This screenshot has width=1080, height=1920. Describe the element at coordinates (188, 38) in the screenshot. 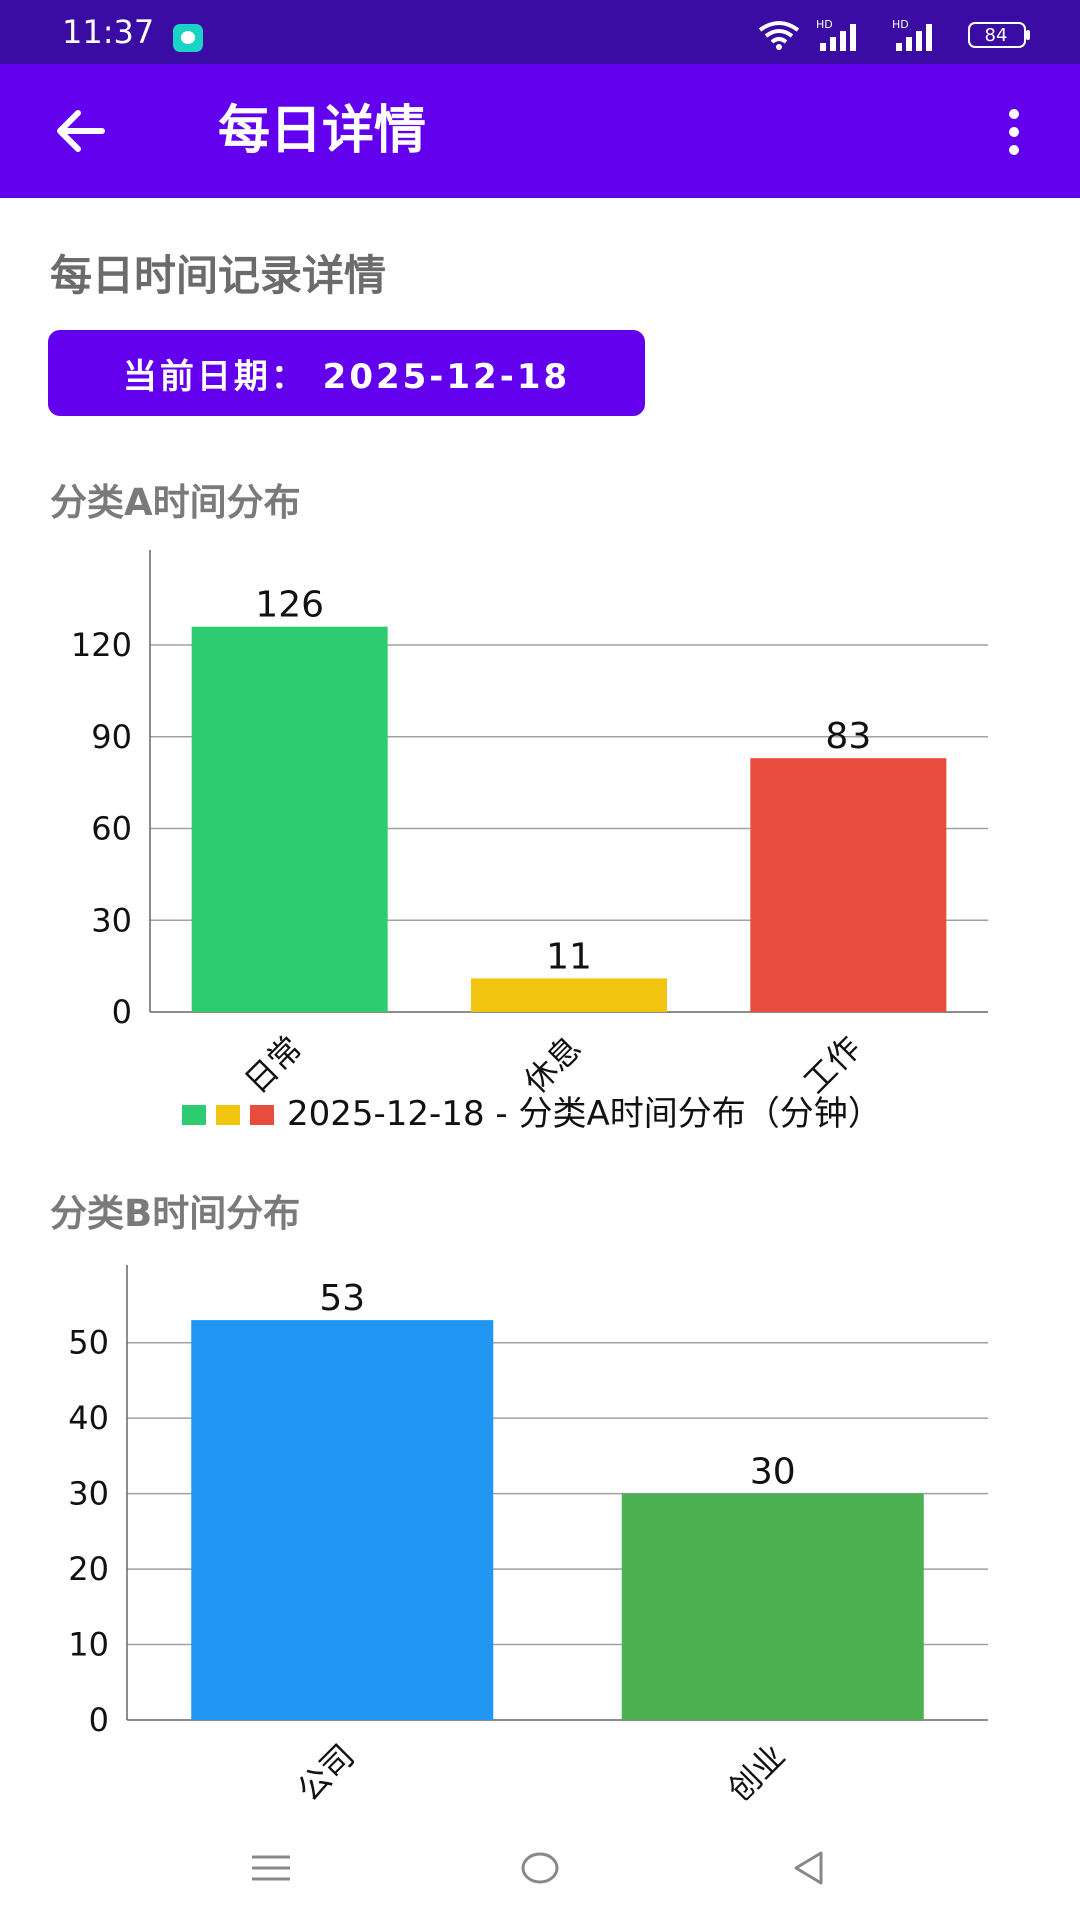

I see `app-notification-icon` at that location.